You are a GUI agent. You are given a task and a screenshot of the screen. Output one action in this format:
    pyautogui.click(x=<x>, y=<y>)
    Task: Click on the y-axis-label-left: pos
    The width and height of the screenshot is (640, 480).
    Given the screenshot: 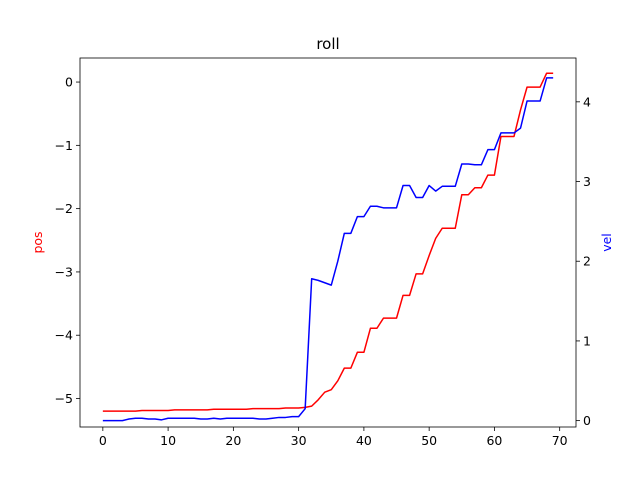 What is the action you would take?
    pyautogui.click(x=37, y=242)
    